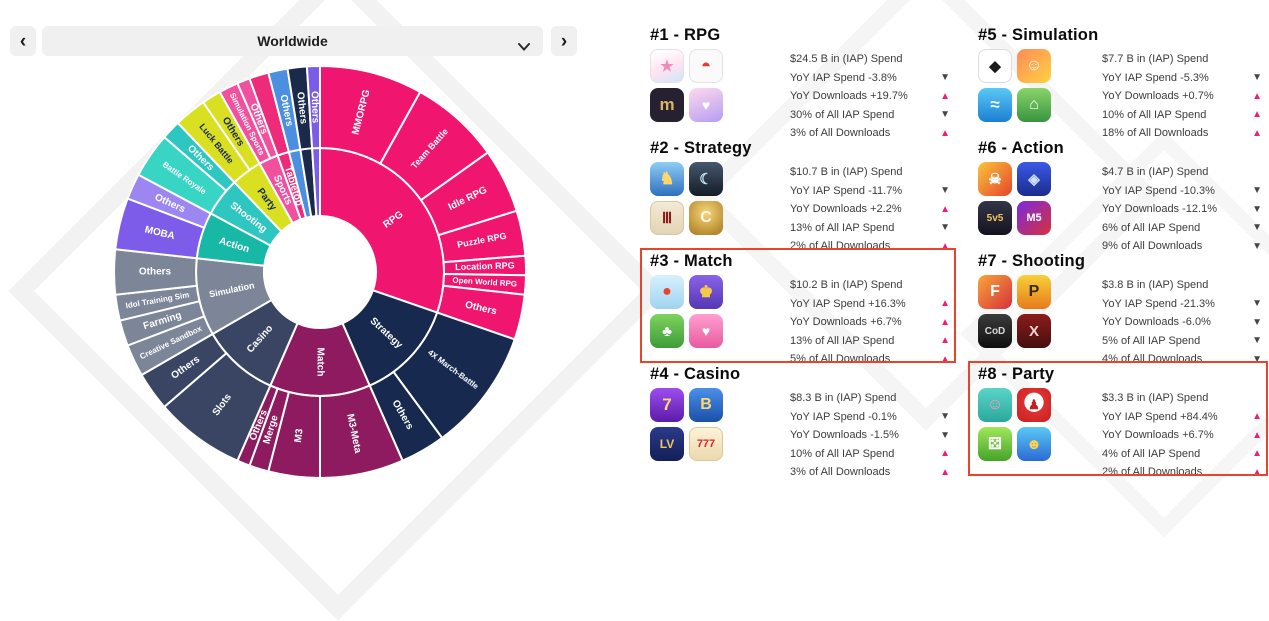 Image resolution: width=1269 pixels, height=621 pixels. I want to click on stat-row: YoY Downloads +6.7% ▲, so click(1182, 435).